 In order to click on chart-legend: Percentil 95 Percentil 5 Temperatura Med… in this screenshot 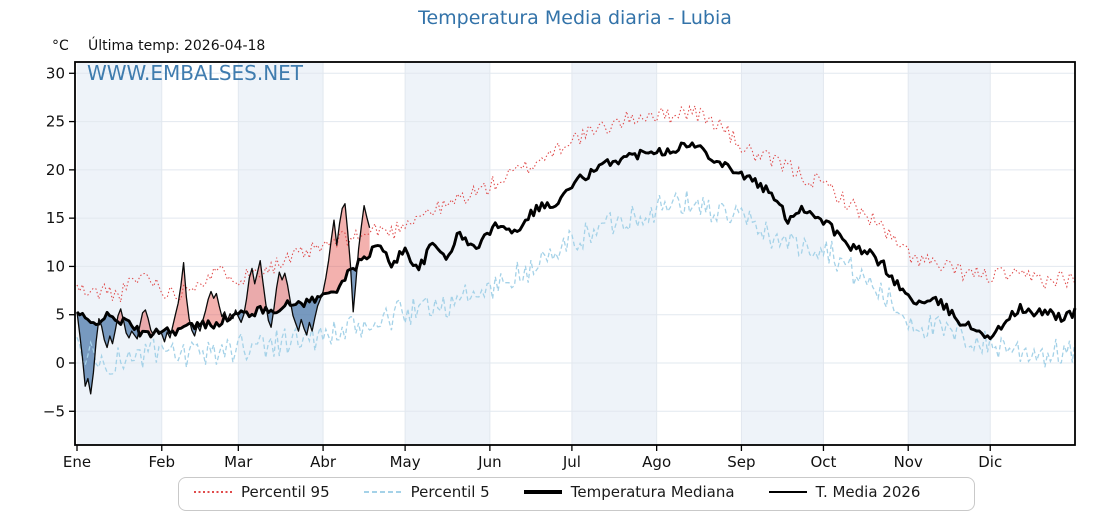, I will do `click(576, 494)`.